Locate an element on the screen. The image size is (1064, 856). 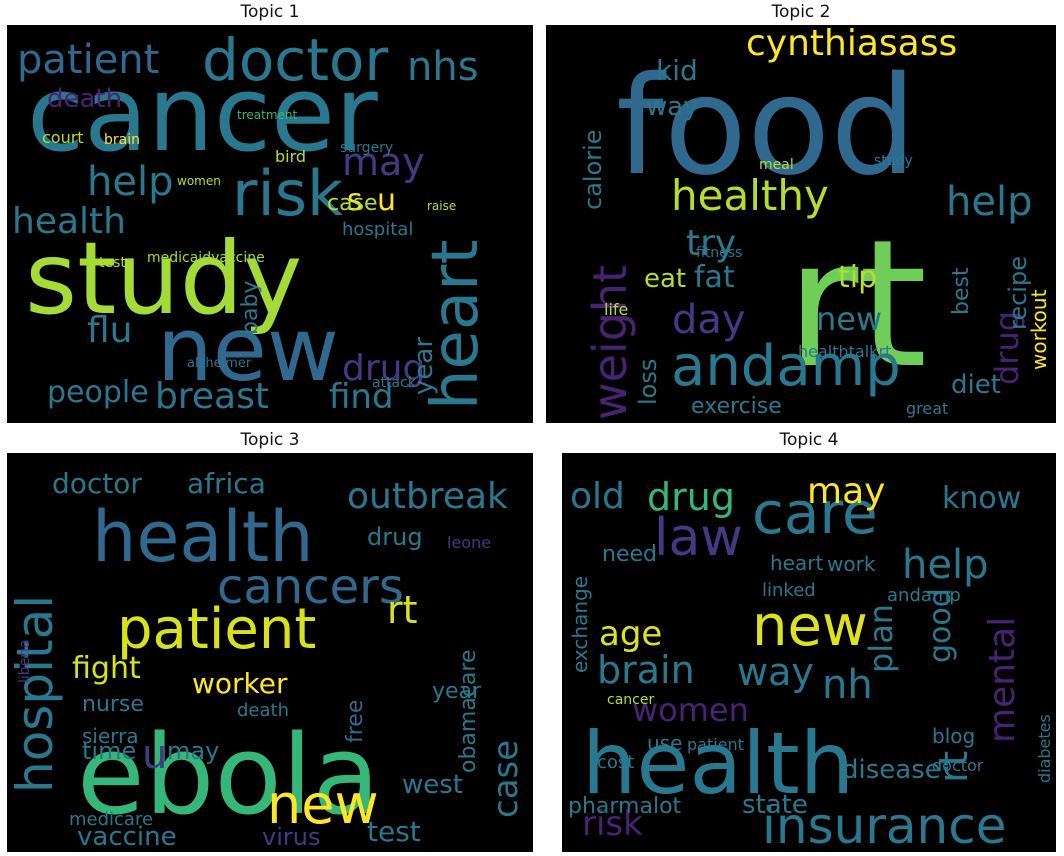
cloud-word: leone is located at coordinates (469, 542).